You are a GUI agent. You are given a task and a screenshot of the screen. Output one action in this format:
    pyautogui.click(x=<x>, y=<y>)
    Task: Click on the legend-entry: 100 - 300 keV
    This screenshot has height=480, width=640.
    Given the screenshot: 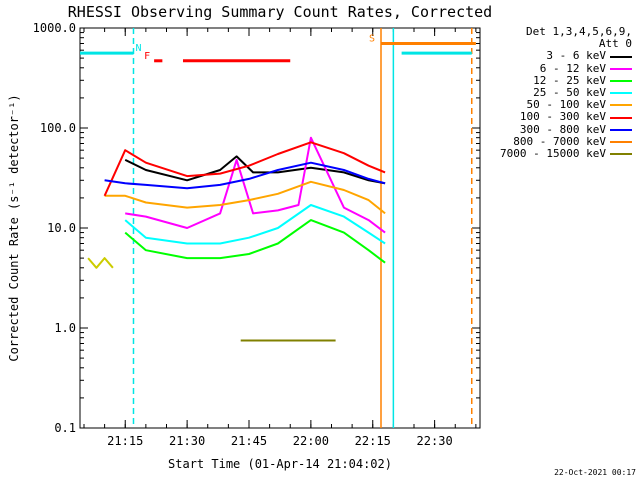 What is the action you would take?
    pyautogui.click(x=559, y=117)
    